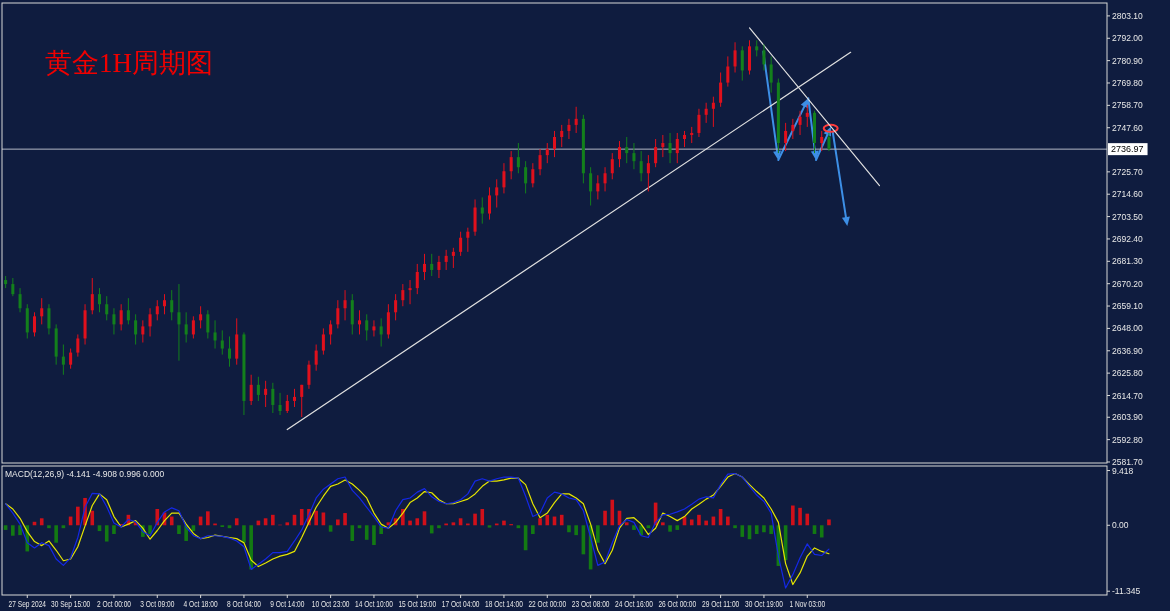 The height and width of the screenshot is (611, 1170). I want to click on x-tick-label: 27 Sep 2024, so click(27, 603).